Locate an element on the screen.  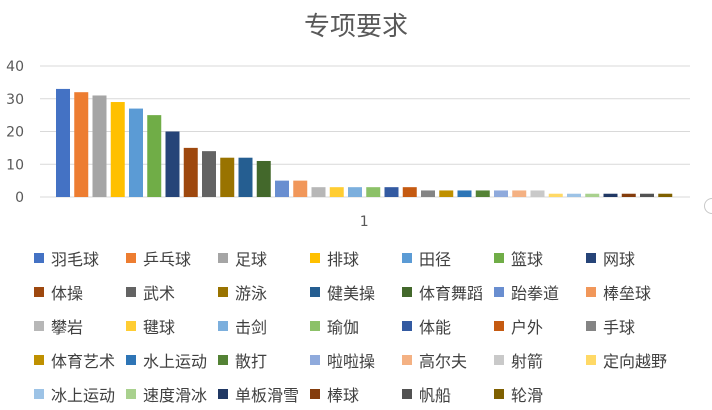
y-tick-label: 0 is located at coordinates (19, 198).